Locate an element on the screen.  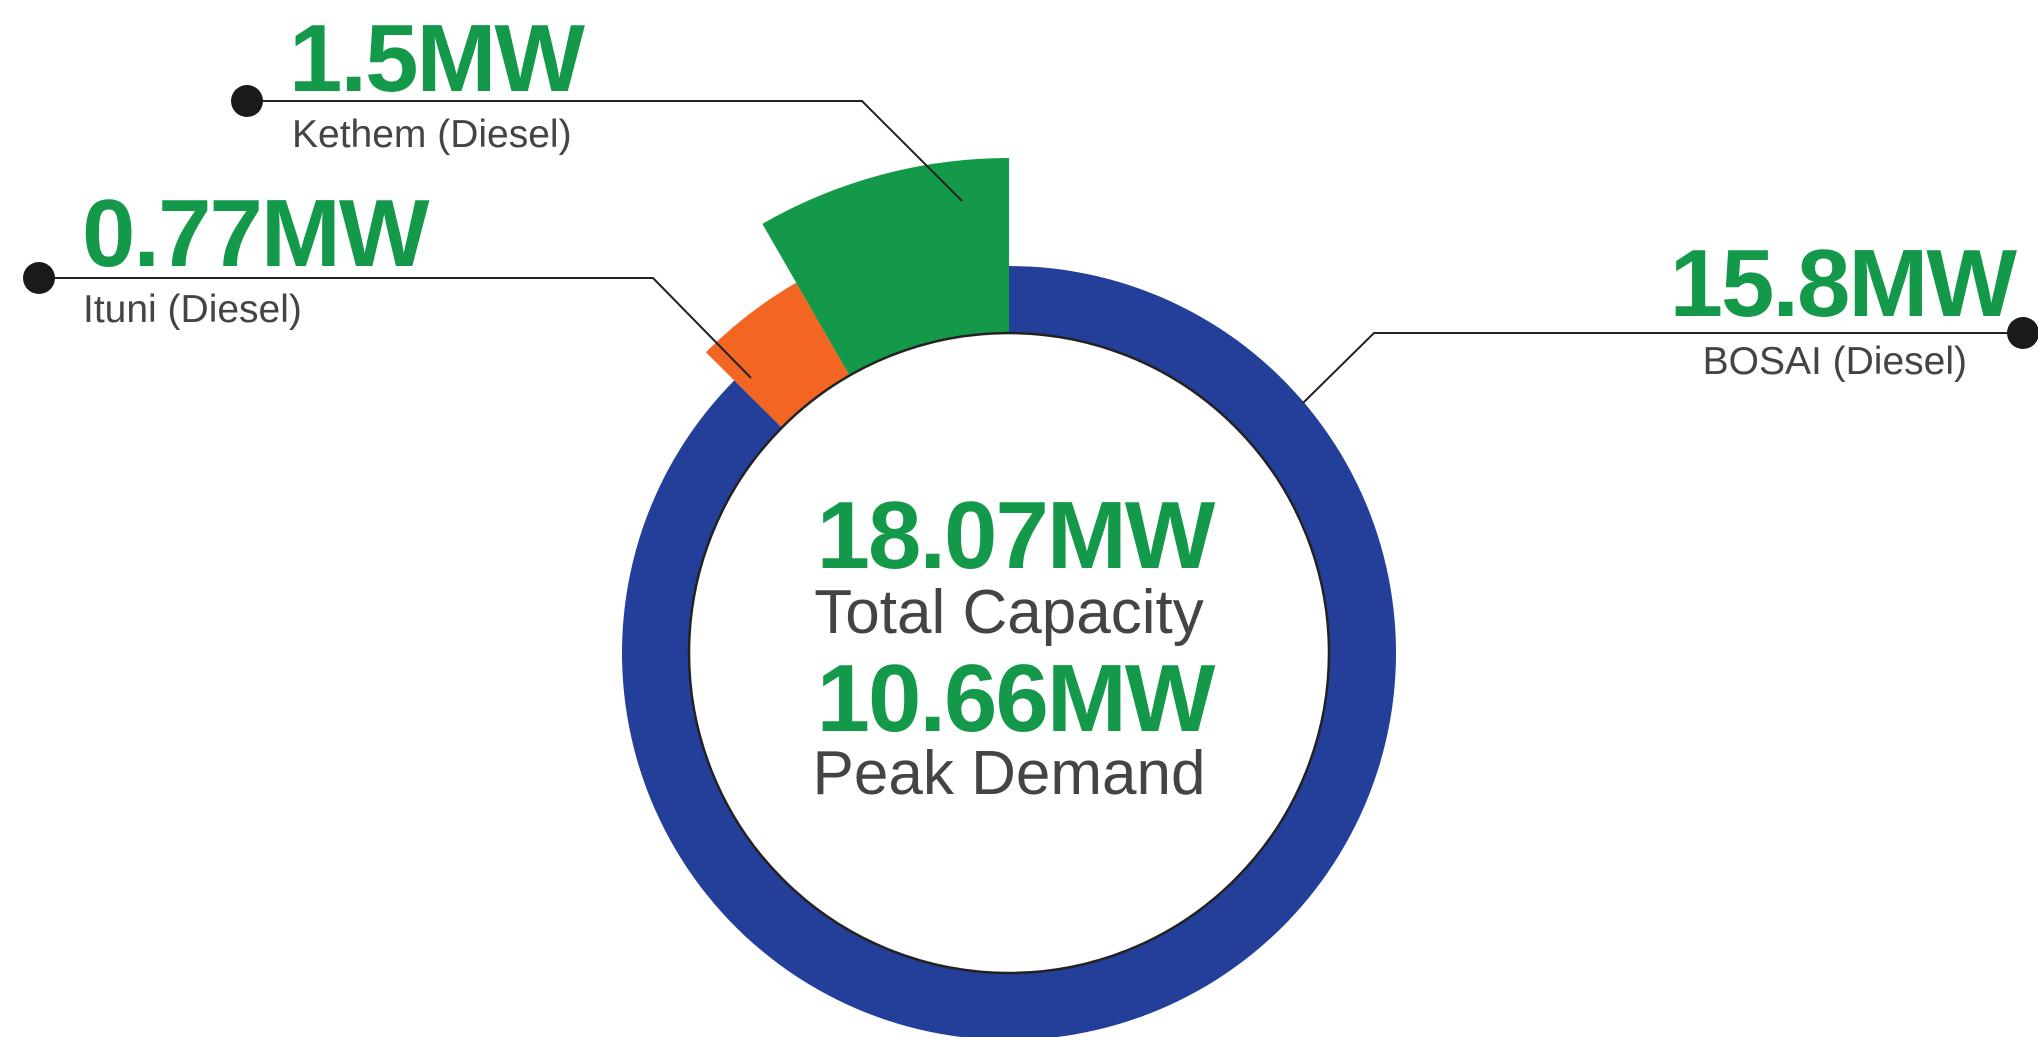
value-label: 15.8MW is located at coordinates (1844, 283).